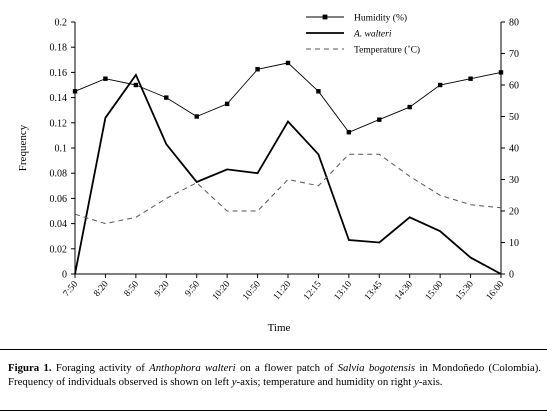 The height and width of the screenshot is (411, 547). Describe the element at coordinates (511, 275) in the screenshot. I see `right-tick-label: 0` at that location.